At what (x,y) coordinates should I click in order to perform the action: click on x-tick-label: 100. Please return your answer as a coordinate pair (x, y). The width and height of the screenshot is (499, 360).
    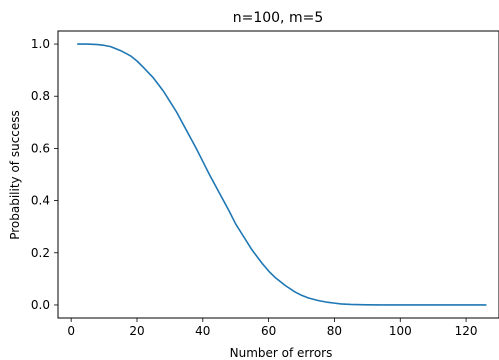
    Looking at the image, I should click on (400, 331).